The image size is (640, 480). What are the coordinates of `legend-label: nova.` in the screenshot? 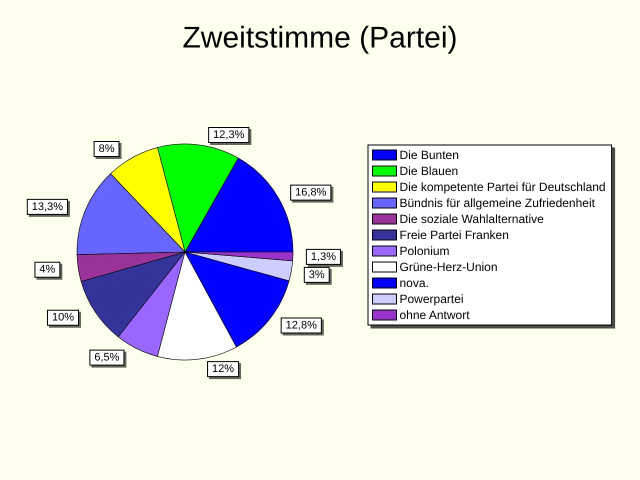 It's located at (414, 283).